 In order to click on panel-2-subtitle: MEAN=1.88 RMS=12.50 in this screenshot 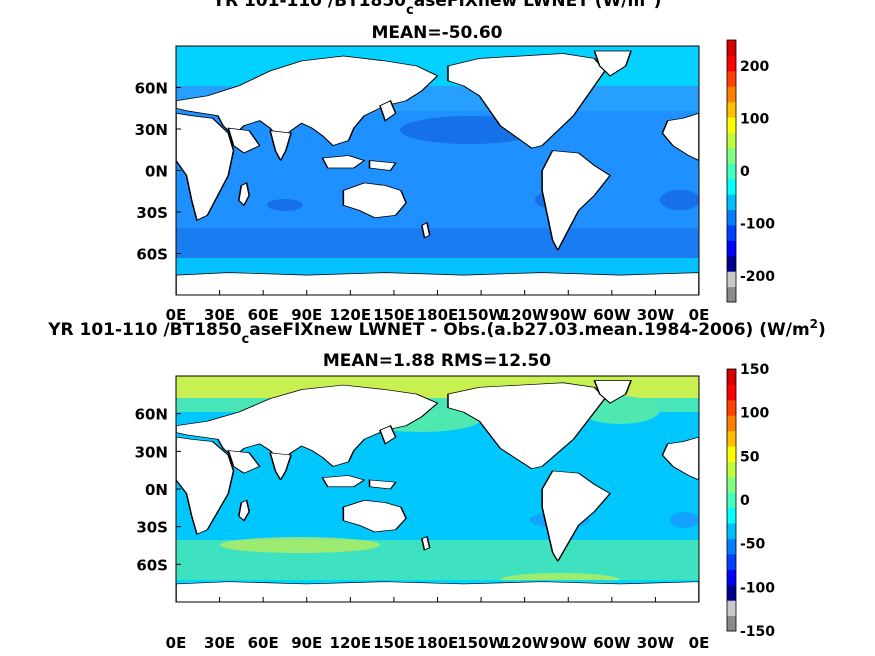, I will do `click(437, 361)`.